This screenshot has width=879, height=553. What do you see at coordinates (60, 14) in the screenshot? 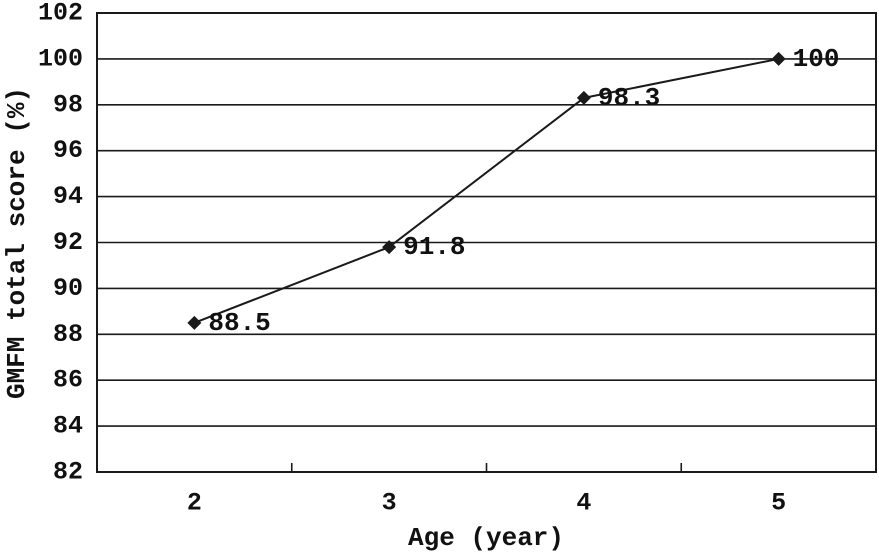
I see `y-tick-label: 102` at bounding box center [60, 14].